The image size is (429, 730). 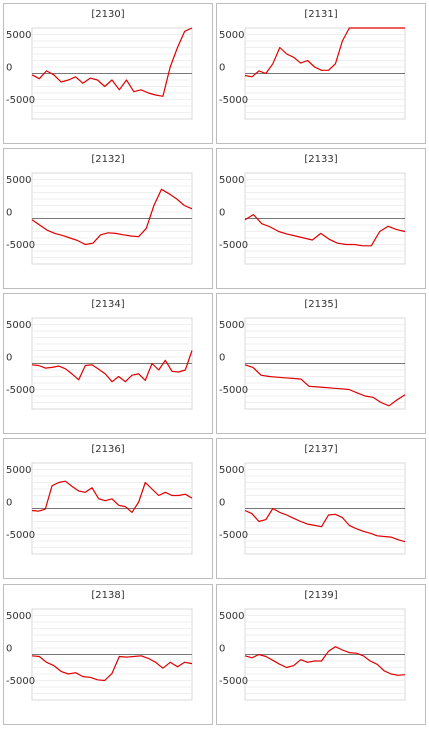 I want to click on chart-panel: [2131] 5000 0 -5000, so click(x=321, y=73).